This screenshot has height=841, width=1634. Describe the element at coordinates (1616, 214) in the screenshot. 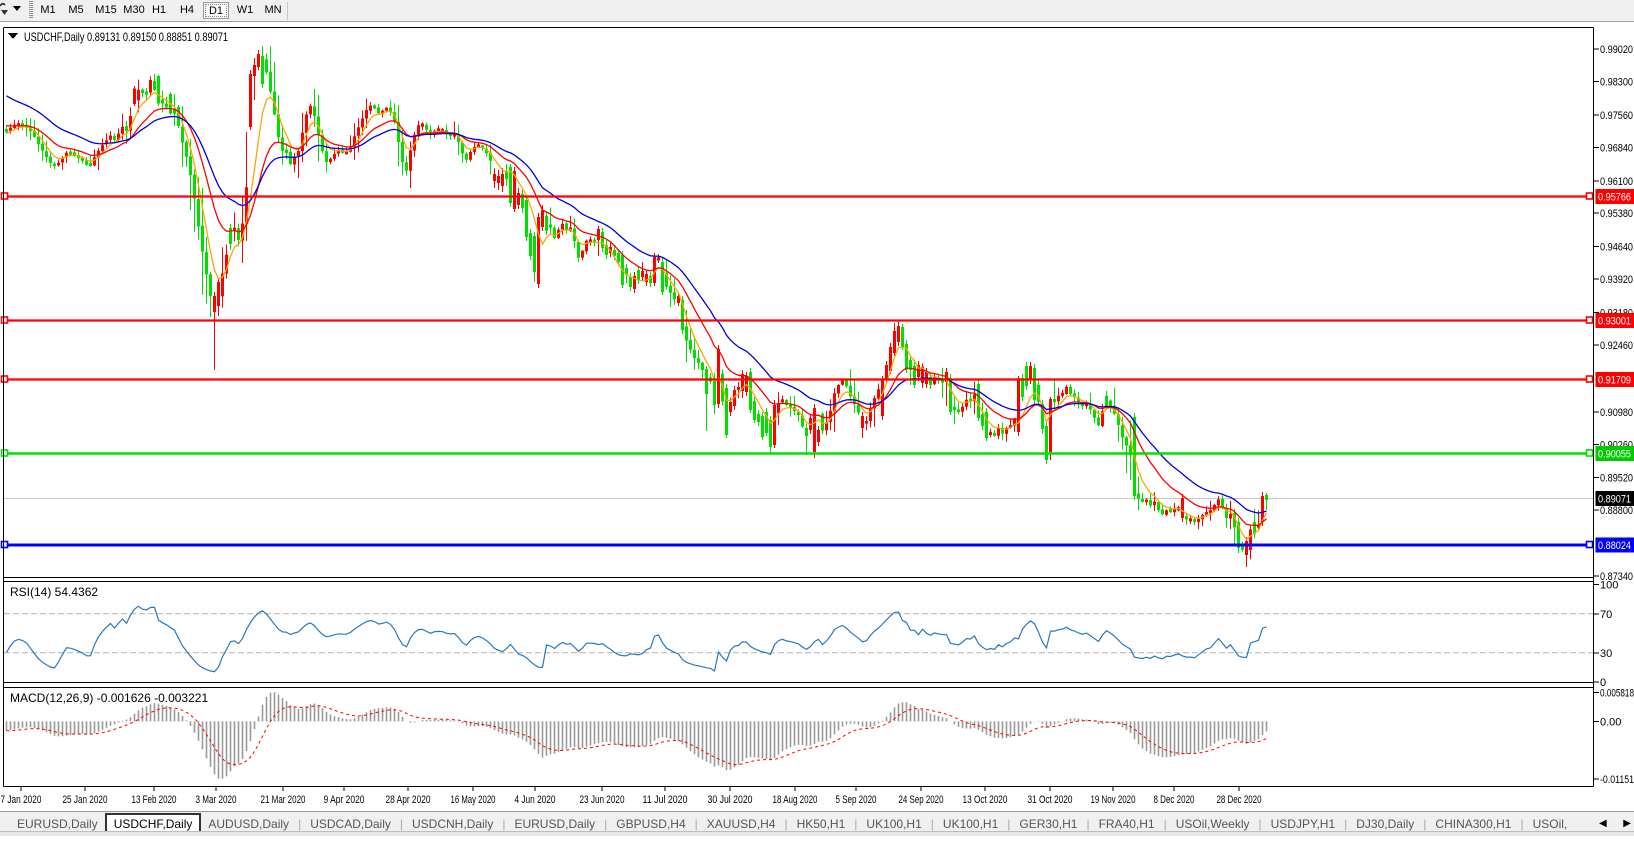

I see `svg-text: 0.95380` at that location.